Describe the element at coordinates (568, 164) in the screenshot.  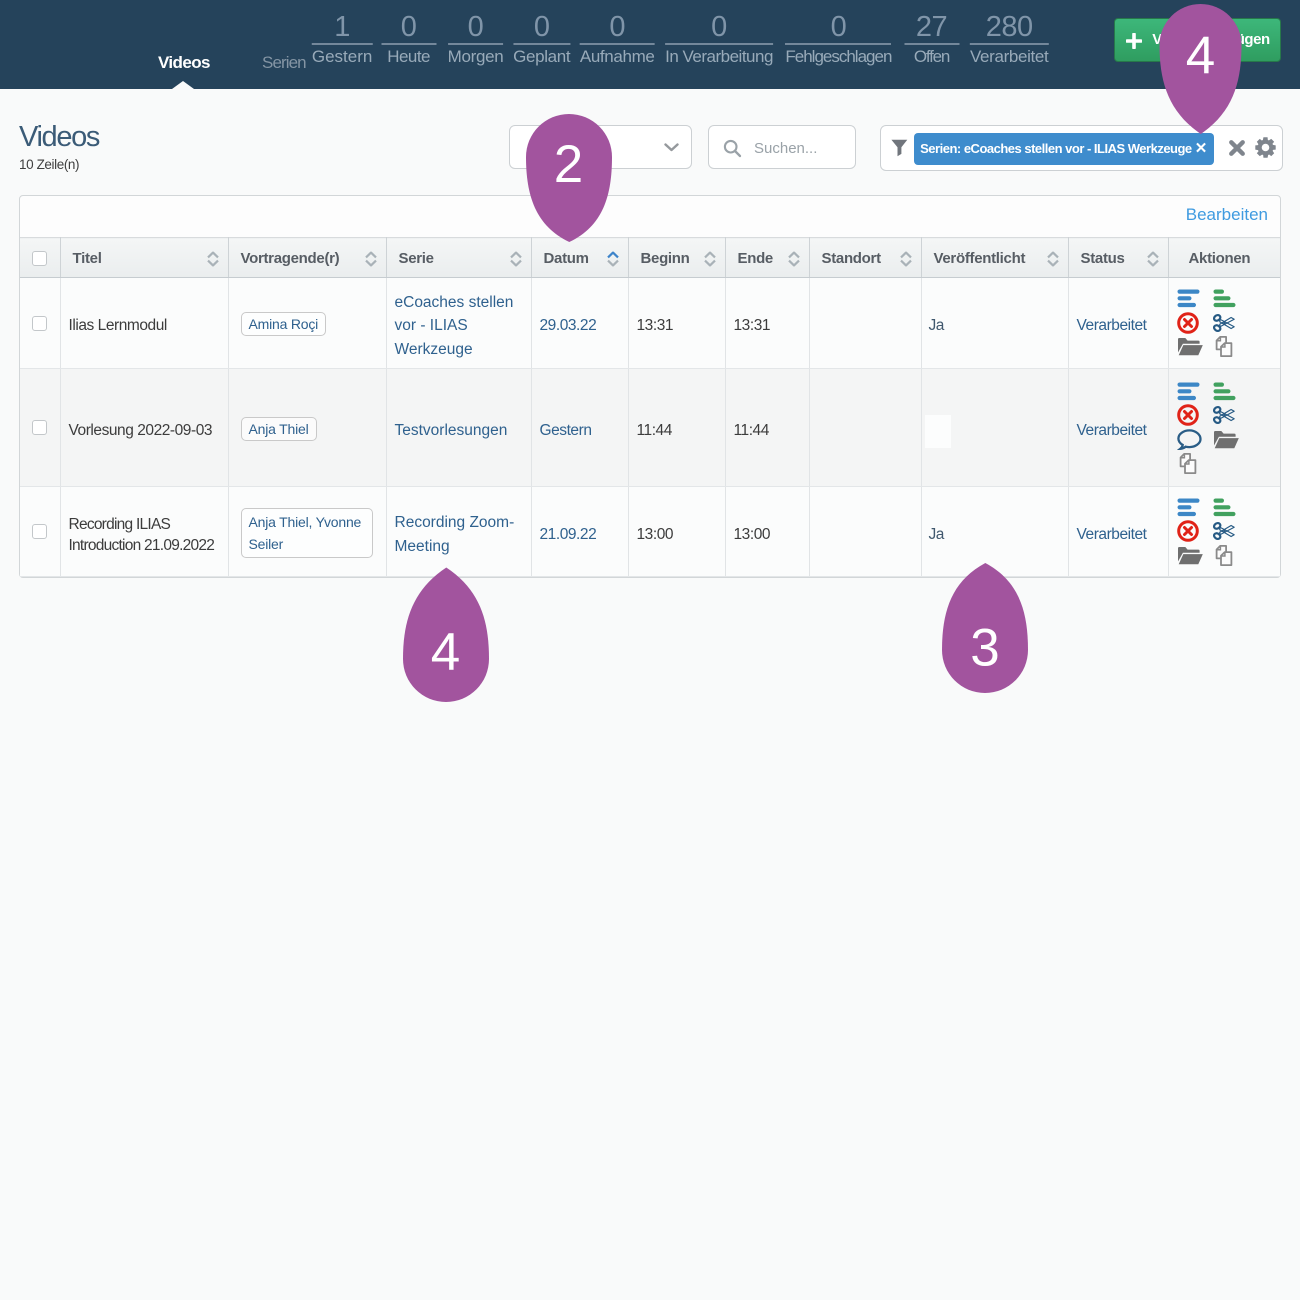
I see `svg-text: 2` at that location.